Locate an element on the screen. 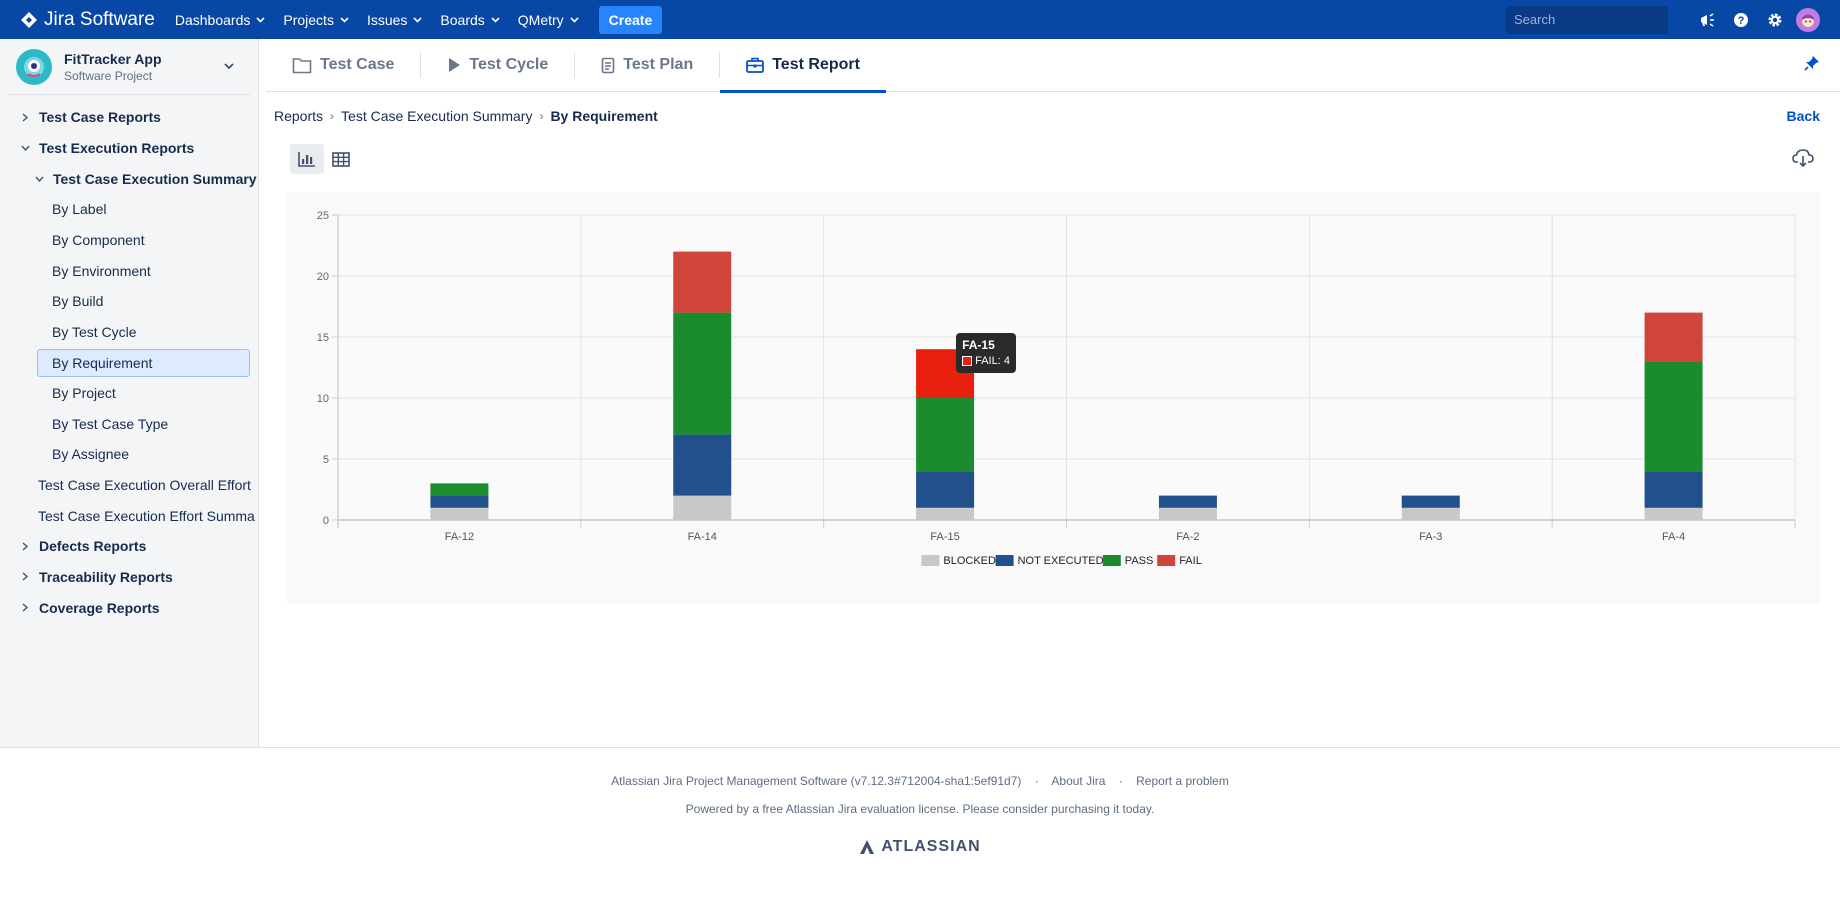 The image size is (1840, 900). create-button: Create is located at coordinates (630, 19).